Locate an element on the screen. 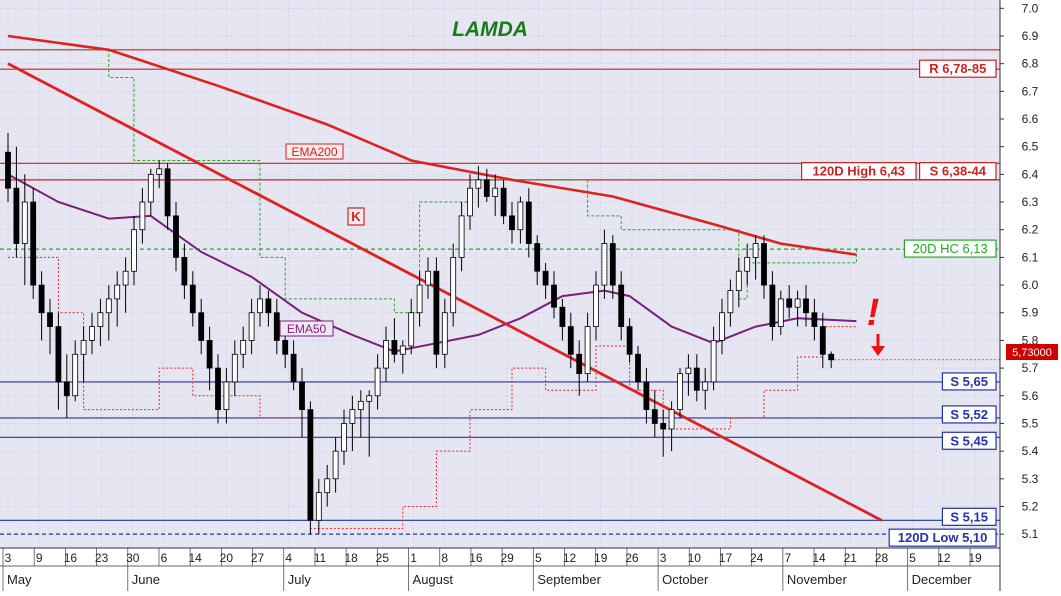 The height and width of the screenshot is (596, 1061). x-day-label: 26 is located at coordinates (632, 558).